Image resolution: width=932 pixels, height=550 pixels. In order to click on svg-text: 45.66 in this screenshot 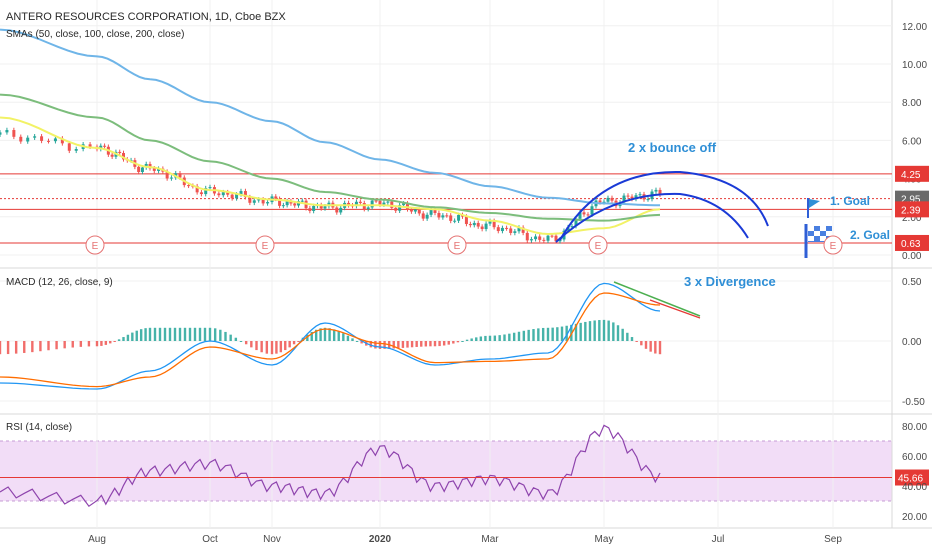, I will do `click(910, 479)`.